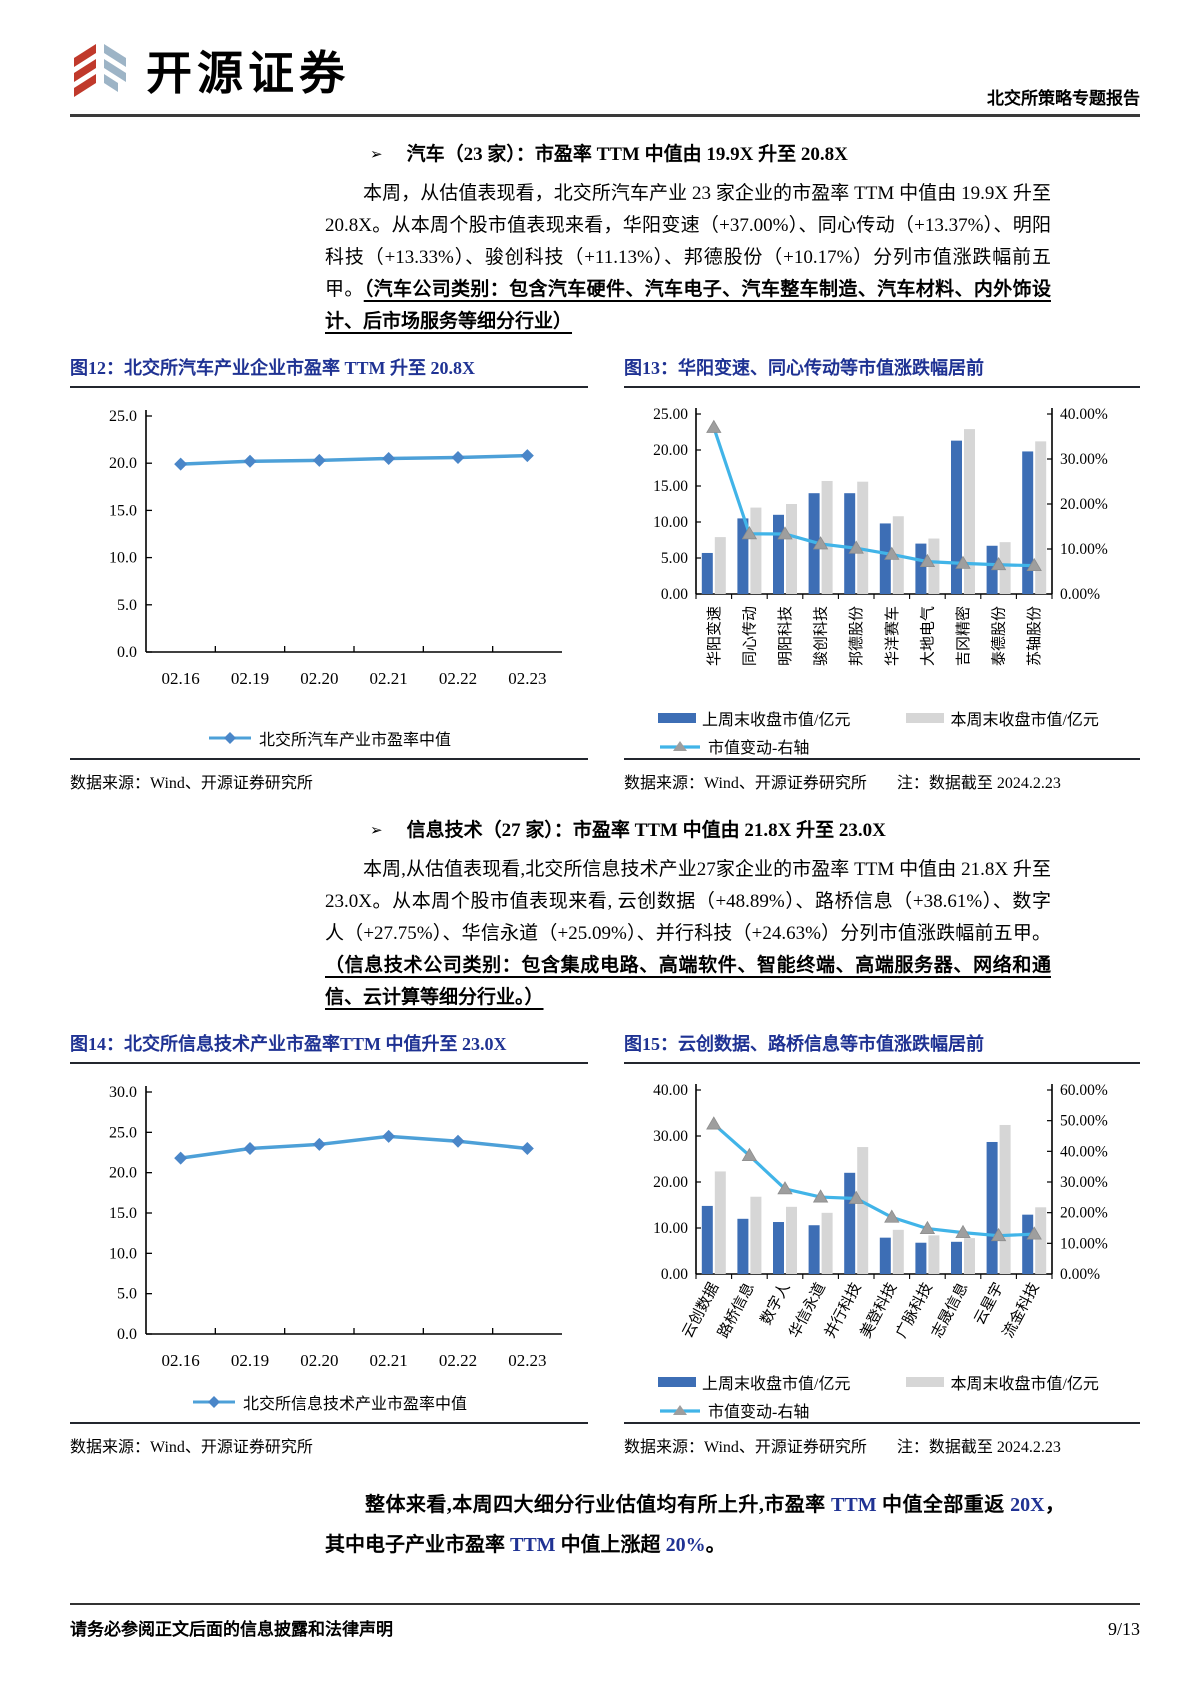 The image size is (1200, 1698). I want to click on svg-text: 25.00, so click(670, 414).